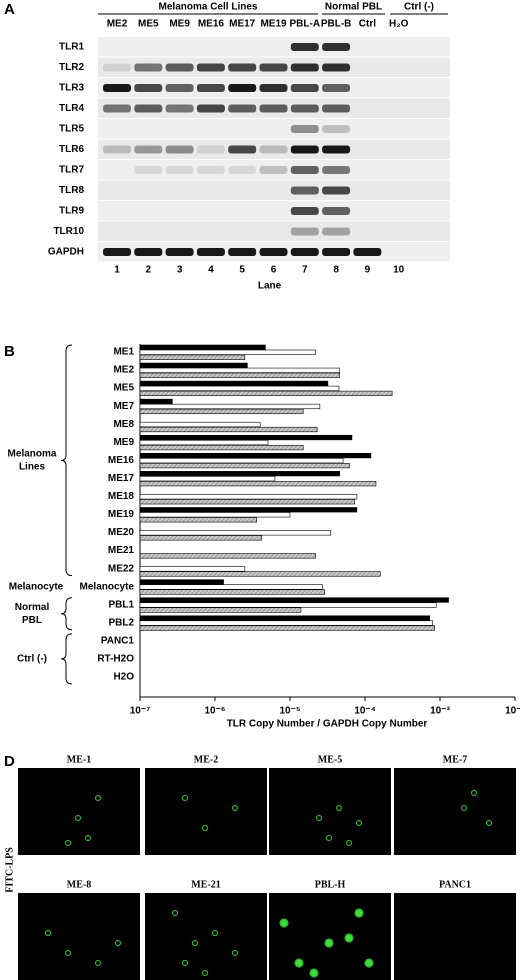 This screenshot has height=980, width=520. Describe the element at coordinates (140, 711) in the screenshot. I see `x-tick-label: 10⁻⁷` at that location.